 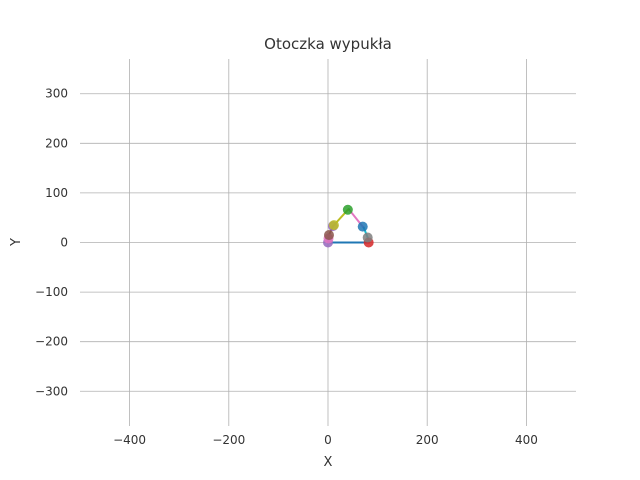 I want to click on y-tick-label: −300, so click(x=51, y=391).